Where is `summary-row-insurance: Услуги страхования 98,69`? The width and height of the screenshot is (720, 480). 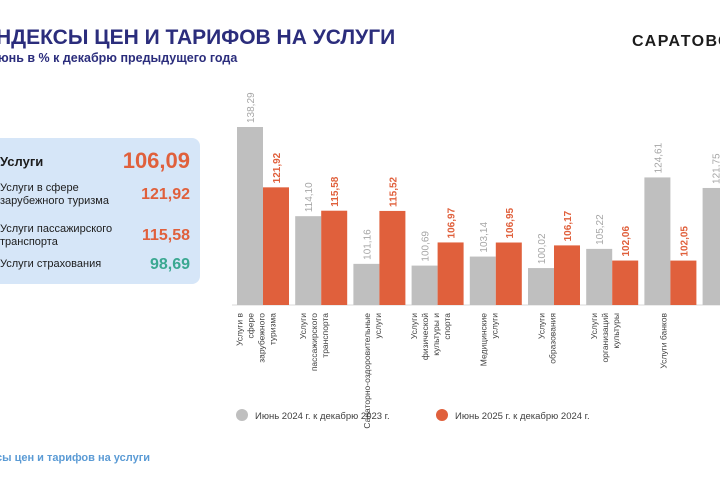
summary-row-insurance: Услуги страхования 98,69 is located at coordinates (99, 266).